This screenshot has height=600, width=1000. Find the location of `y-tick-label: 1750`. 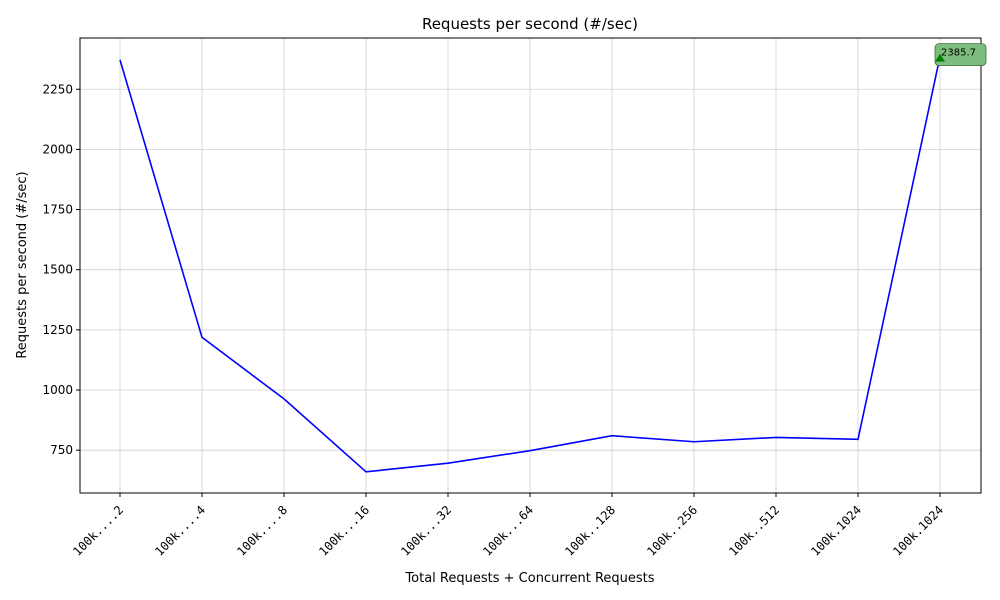

y-tick-label: 1750 is located at coordinates (57, 210).